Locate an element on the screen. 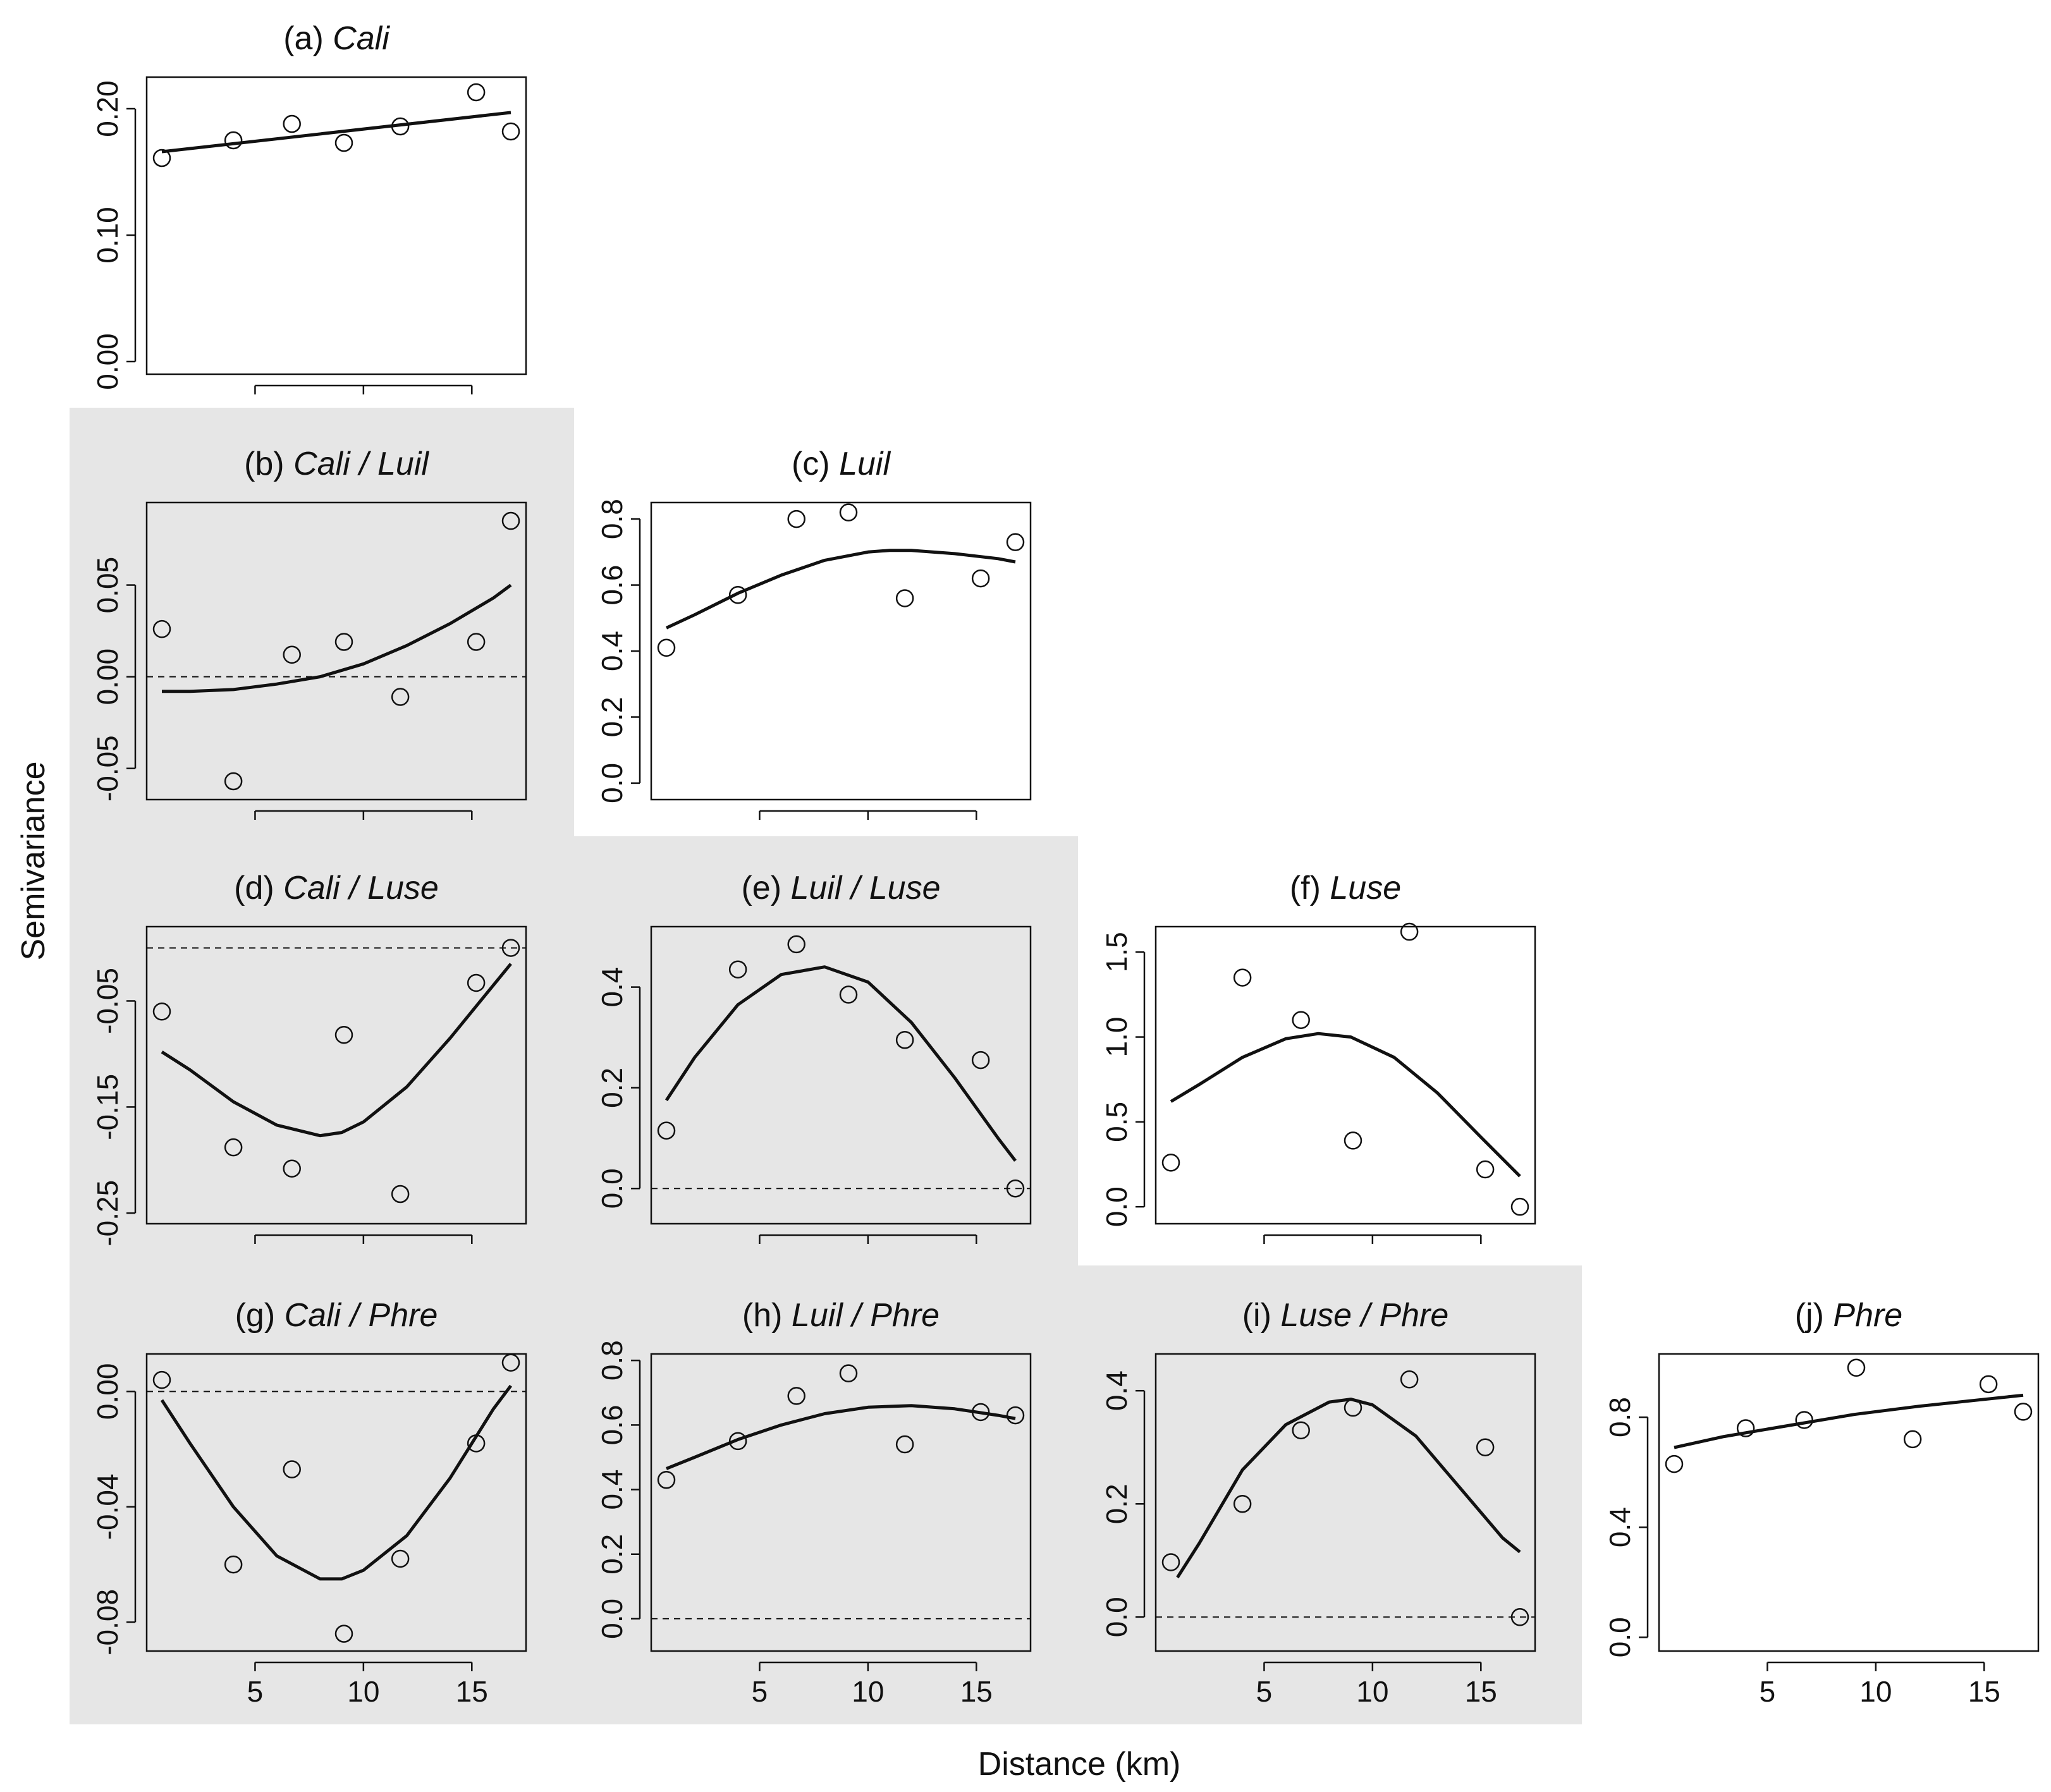 The height and width of the screenshot is (1792, 2051). y-tick-label: -0.25 is located at coordinates (107, 1213).